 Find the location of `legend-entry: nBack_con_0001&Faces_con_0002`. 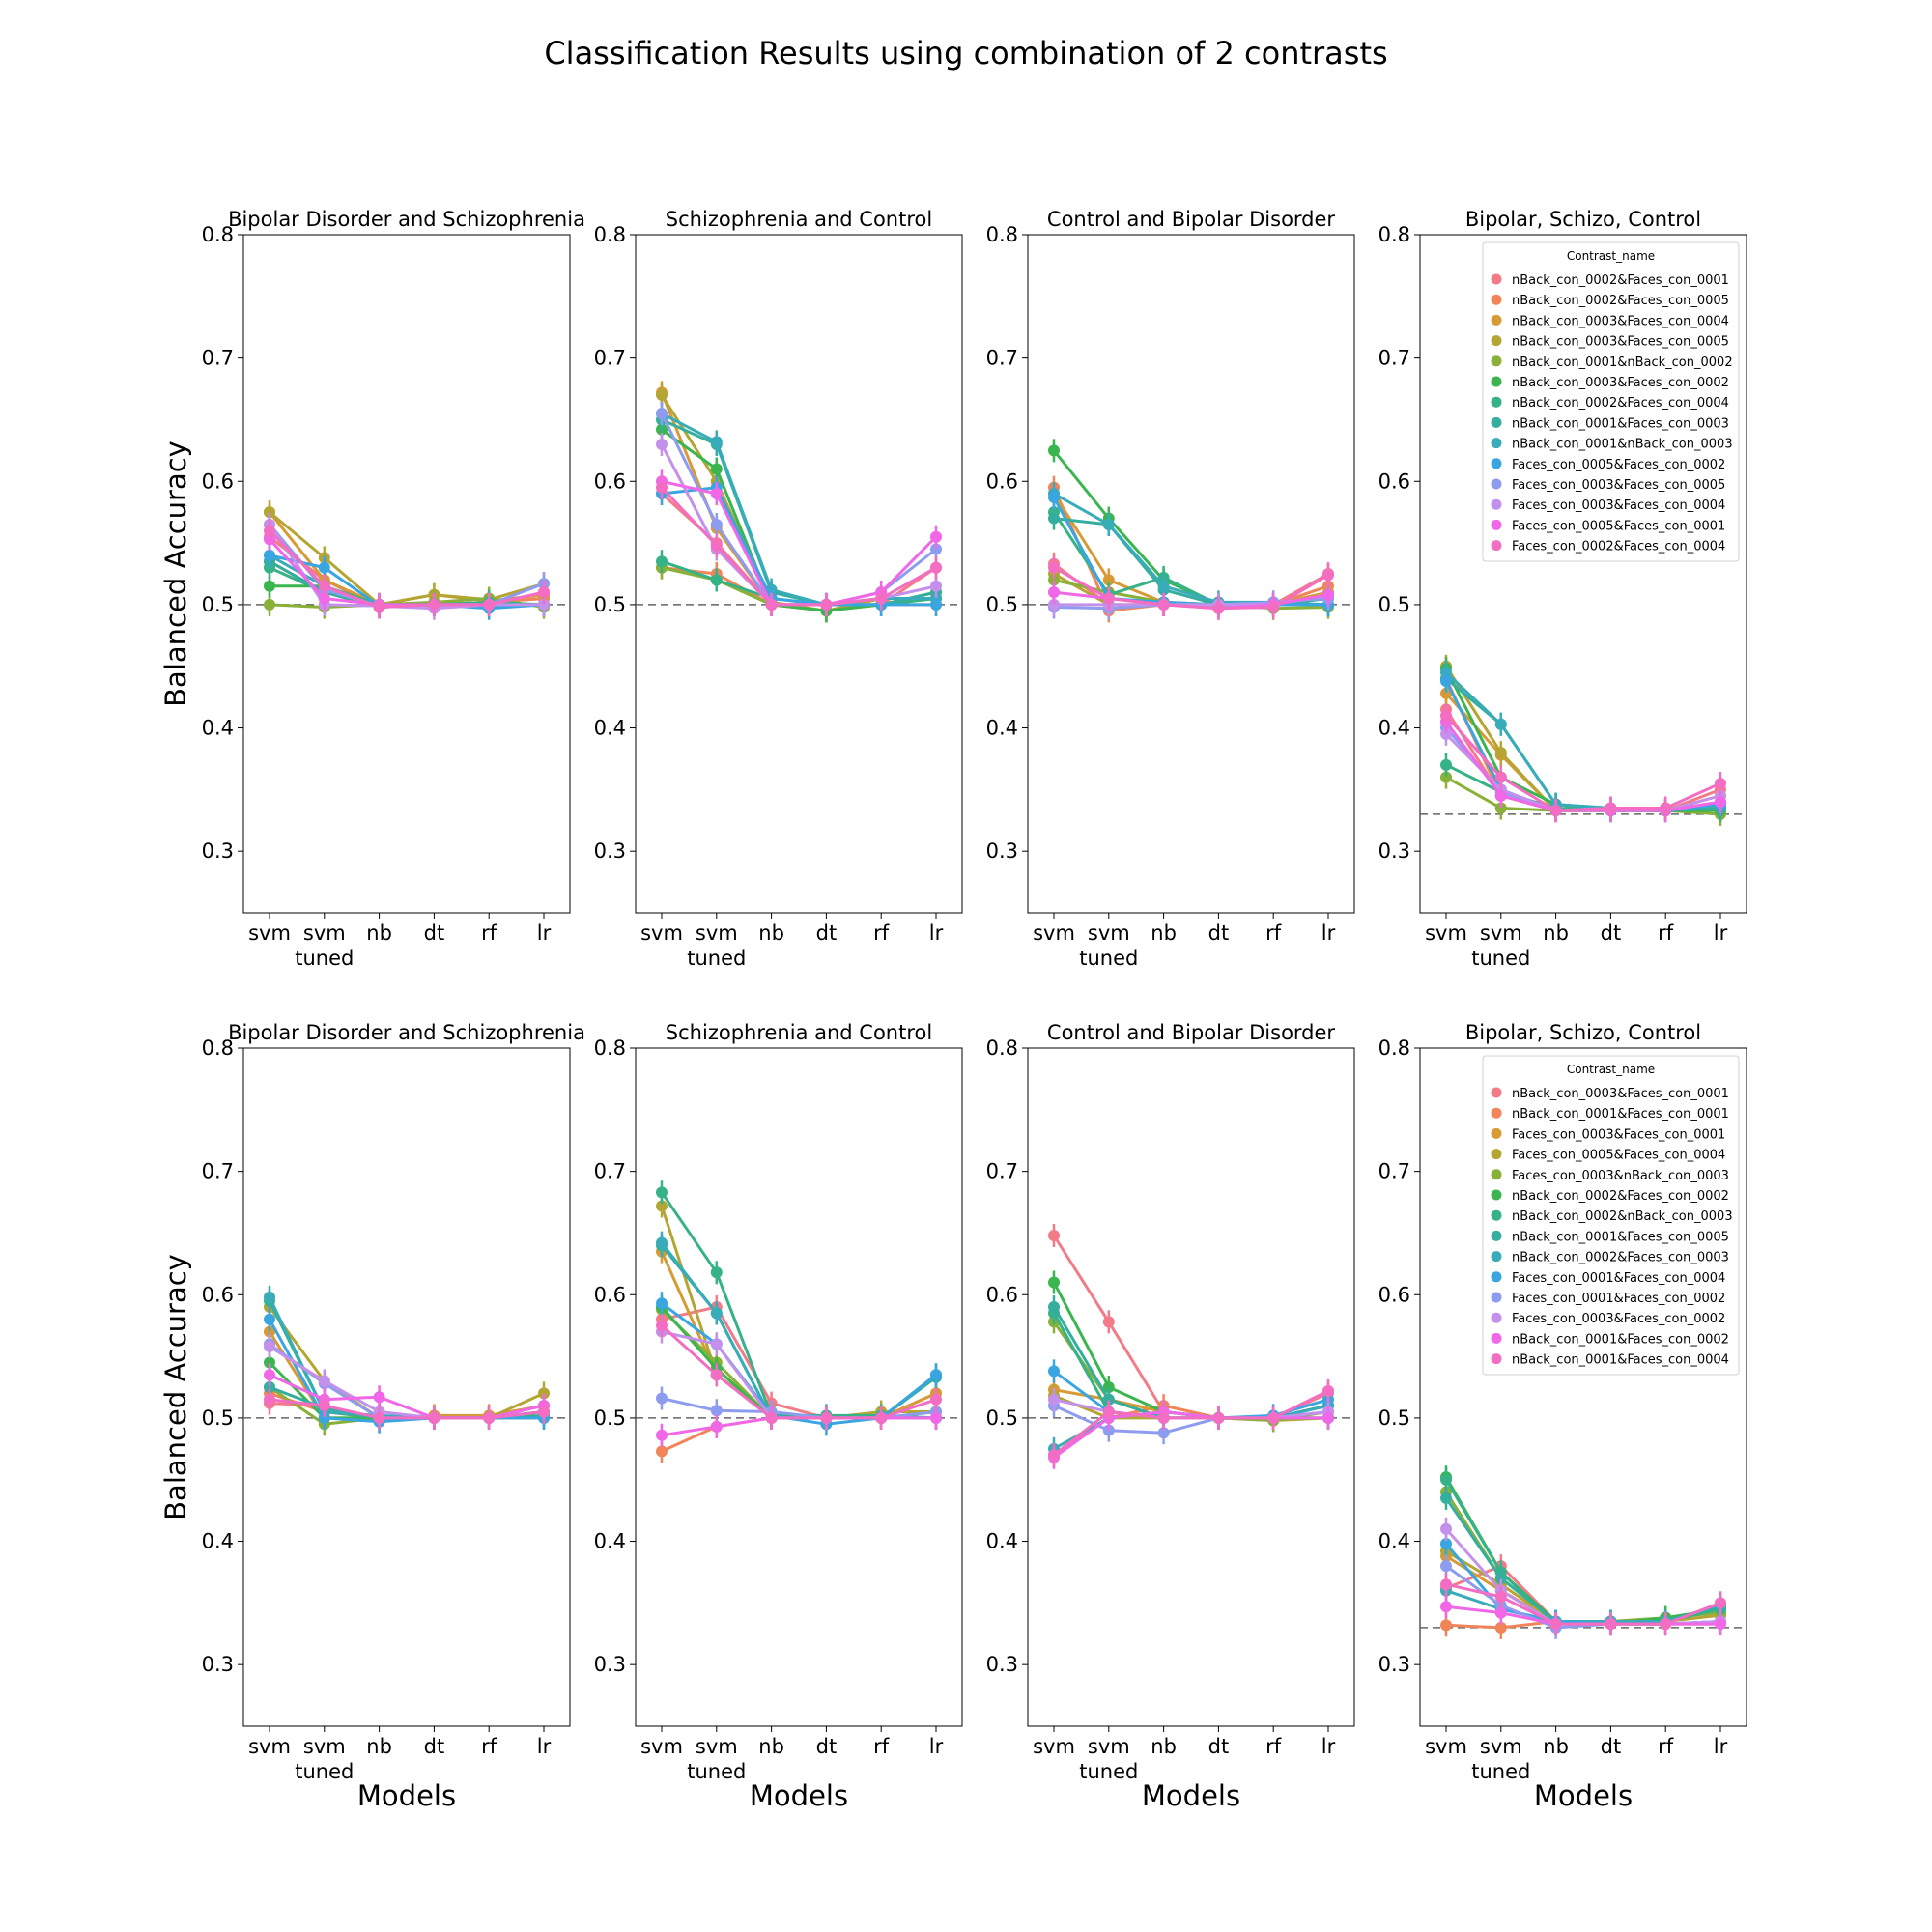

legend-entry: nBack_con_0001&Faces_con_0002 is located at coordinates (1620, 1339).